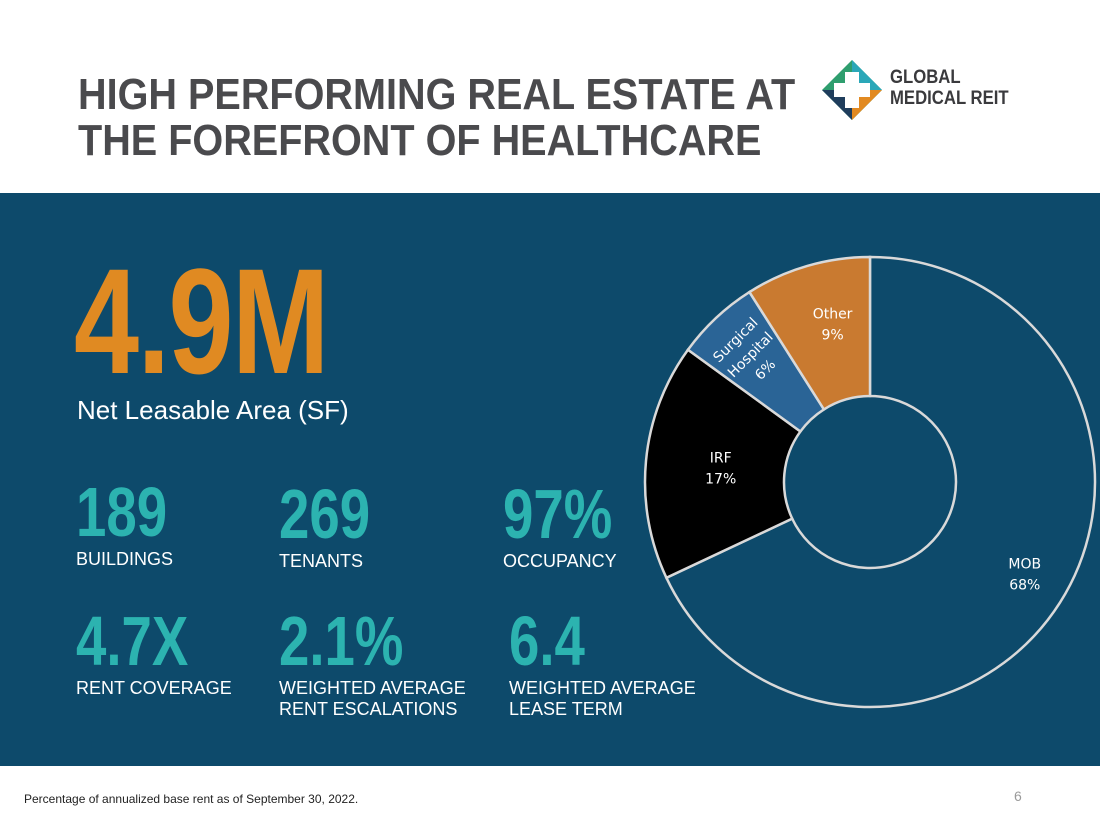 The image size is (1100, 839). What do you see at coordinates (925, 77) in the screenshot?
I see `logo-line-1: GLOBAL` at bounding box center [925, 77].